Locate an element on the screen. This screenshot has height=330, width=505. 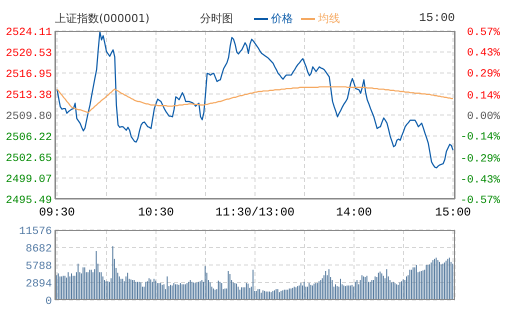
y2-tick-label: -0.29% is located at coordinates (480, 160).